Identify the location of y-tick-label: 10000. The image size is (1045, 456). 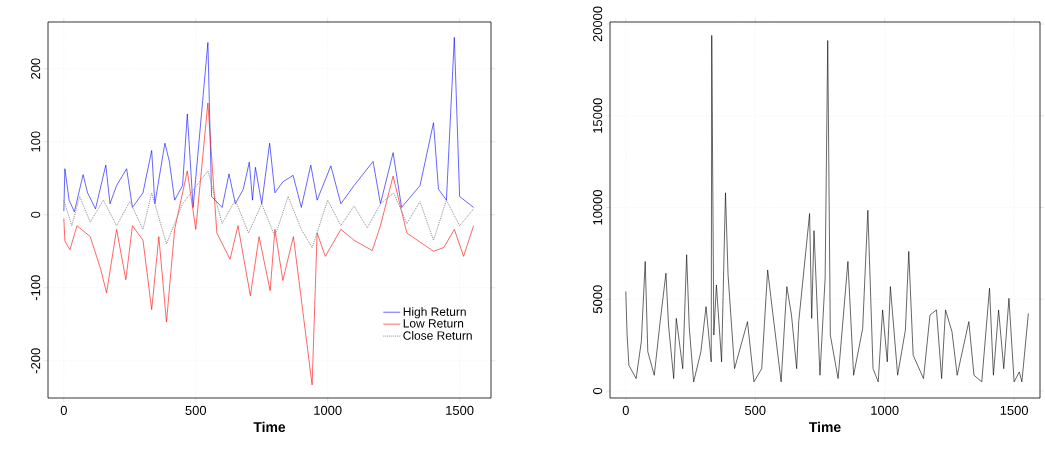
(598, 207).